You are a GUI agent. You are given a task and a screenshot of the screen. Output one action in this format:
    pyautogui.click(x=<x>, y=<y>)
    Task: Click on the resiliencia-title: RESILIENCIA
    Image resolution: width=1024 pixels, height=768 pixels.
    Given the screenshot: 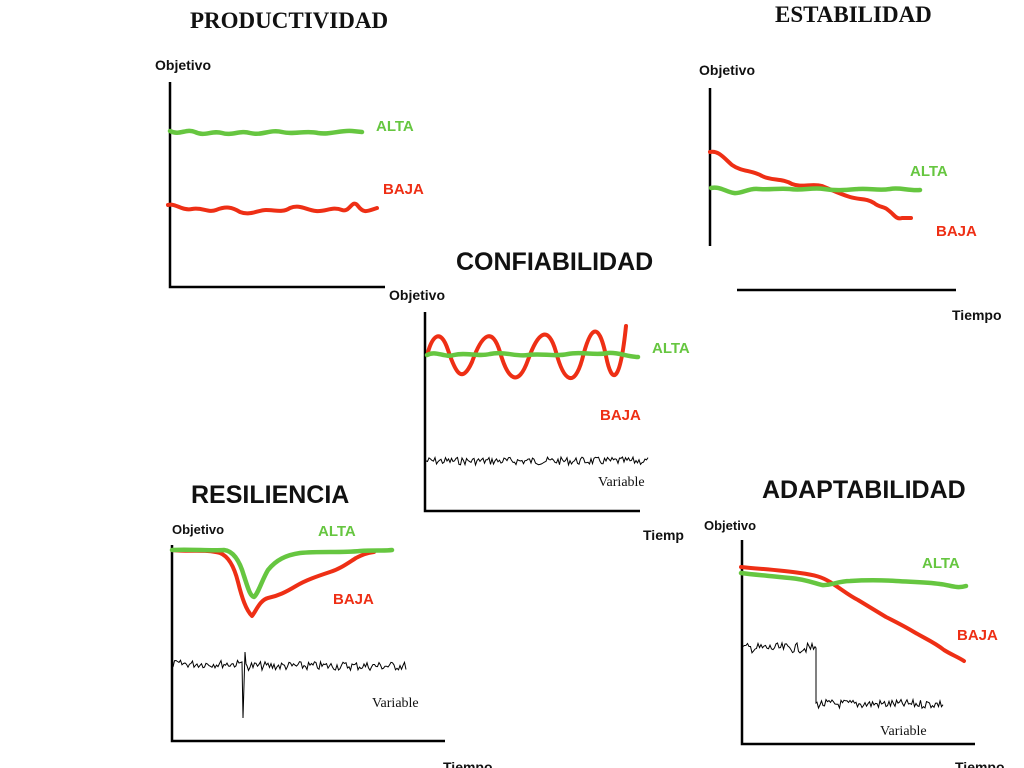 What is the action you would take?
    pyautogui.click(x=270, y=495)
    